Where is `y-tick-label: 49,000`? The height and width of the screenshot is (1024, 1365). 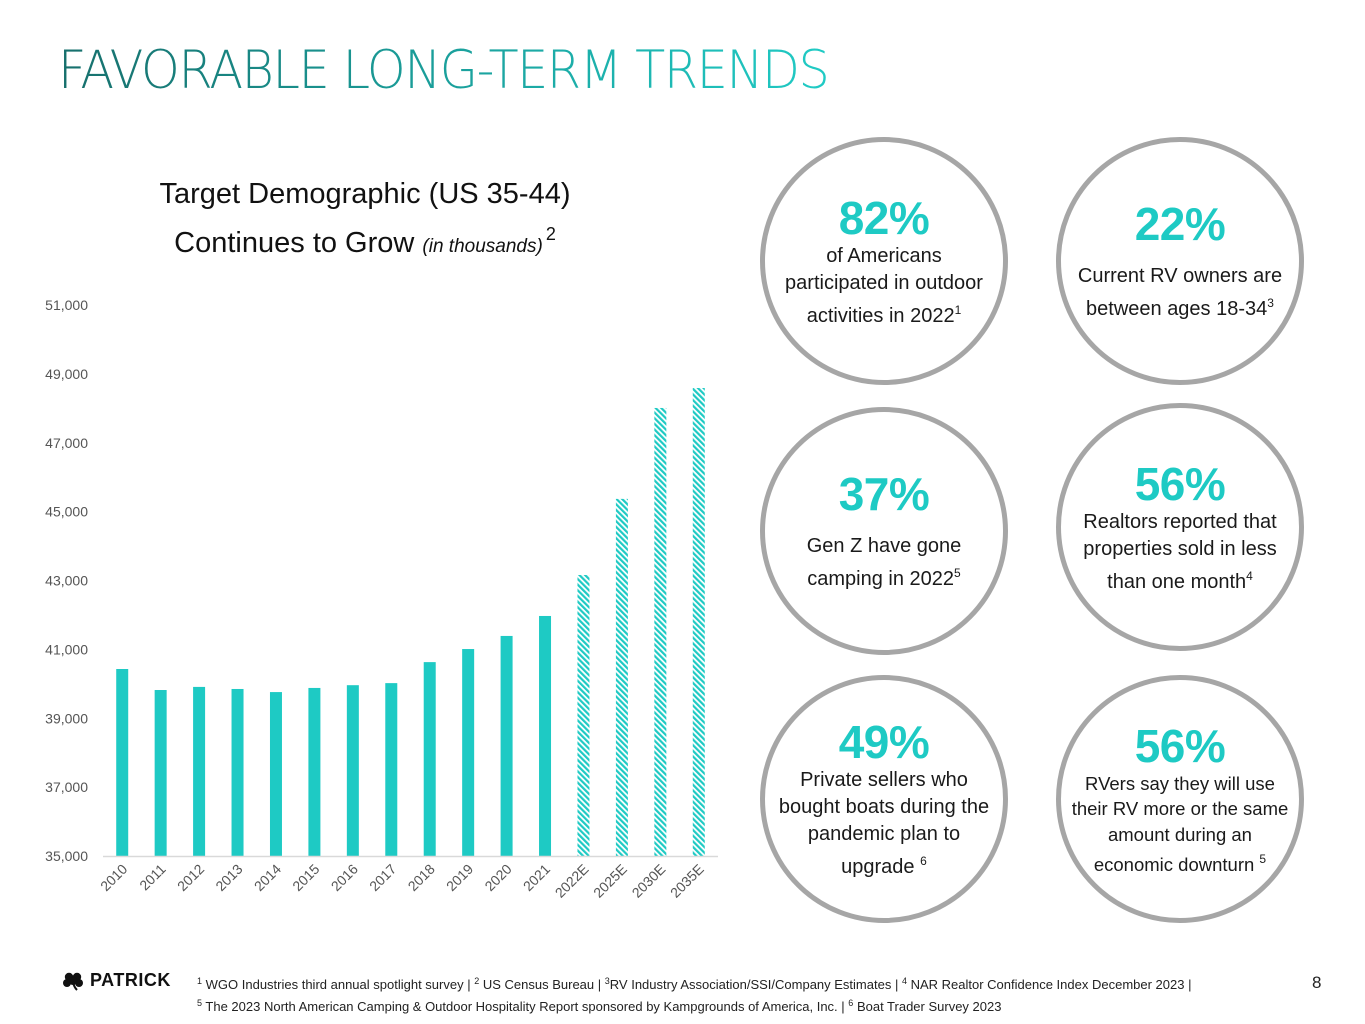
y-tick-label: 49,000 is located at coordinates (66, 374).